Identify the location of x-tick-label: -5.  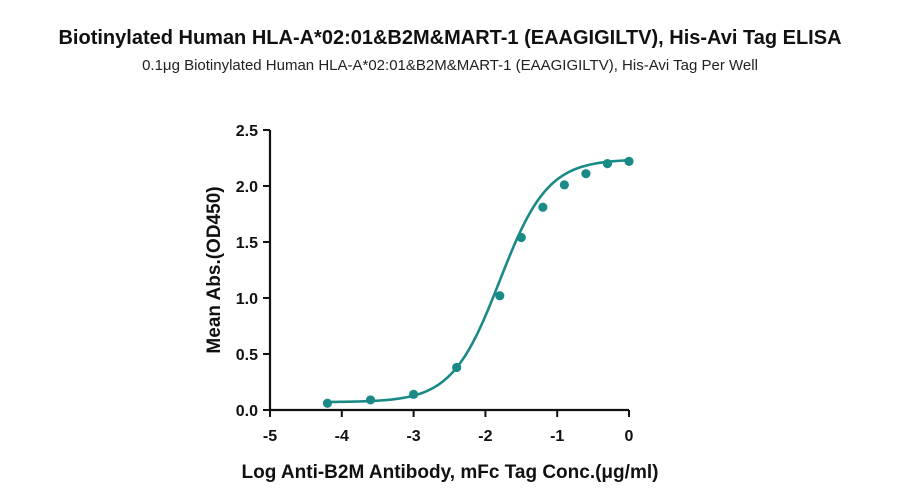
(270, 436).